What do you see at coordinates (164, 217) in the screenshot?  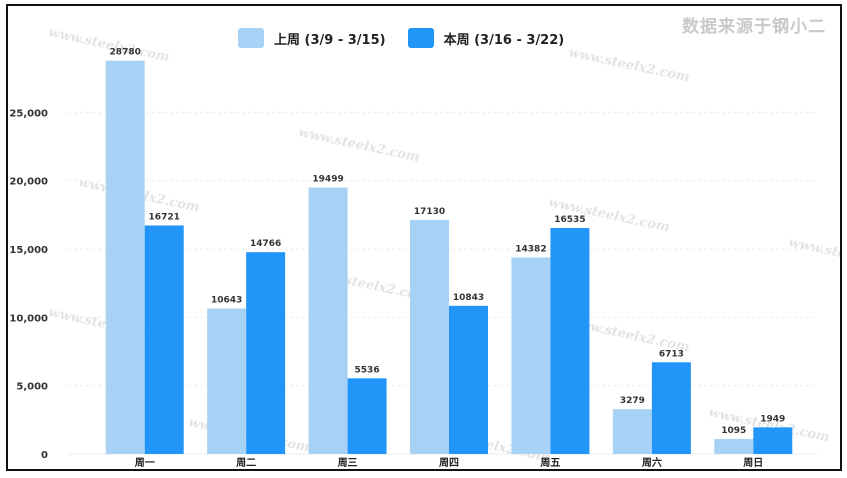 I see `data-label: 16721` at bounding box center [164, 217].